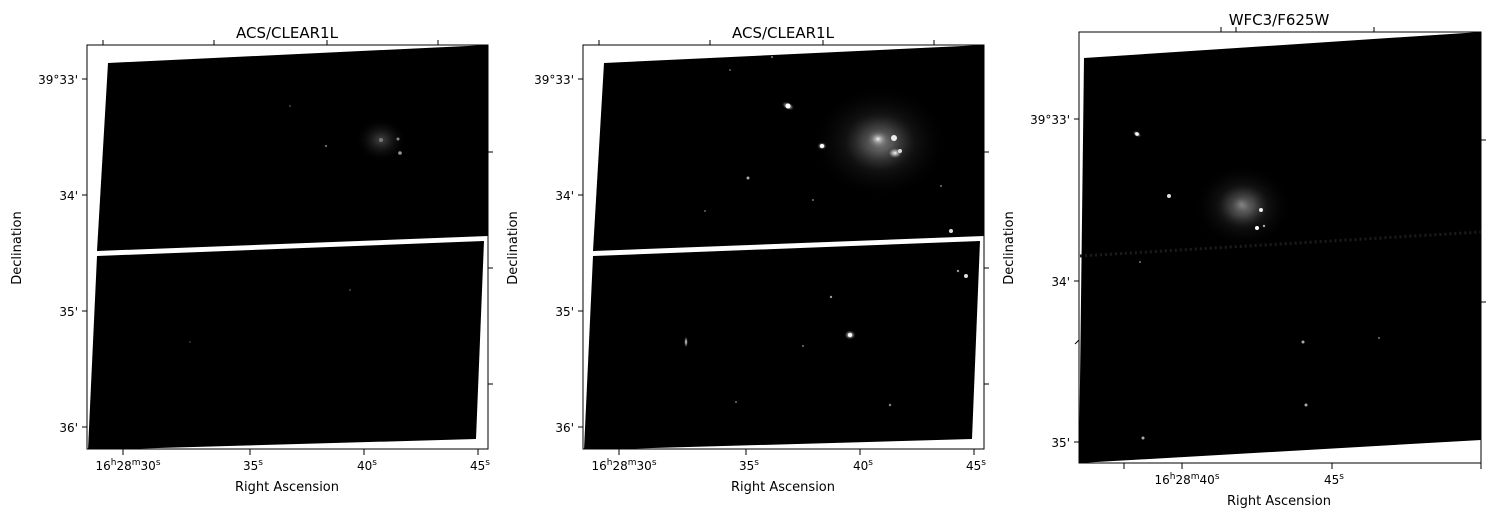 The image size is (1489, 518). I want to click on panel-2-xlabel: Right Ascension, so click(783, 487).